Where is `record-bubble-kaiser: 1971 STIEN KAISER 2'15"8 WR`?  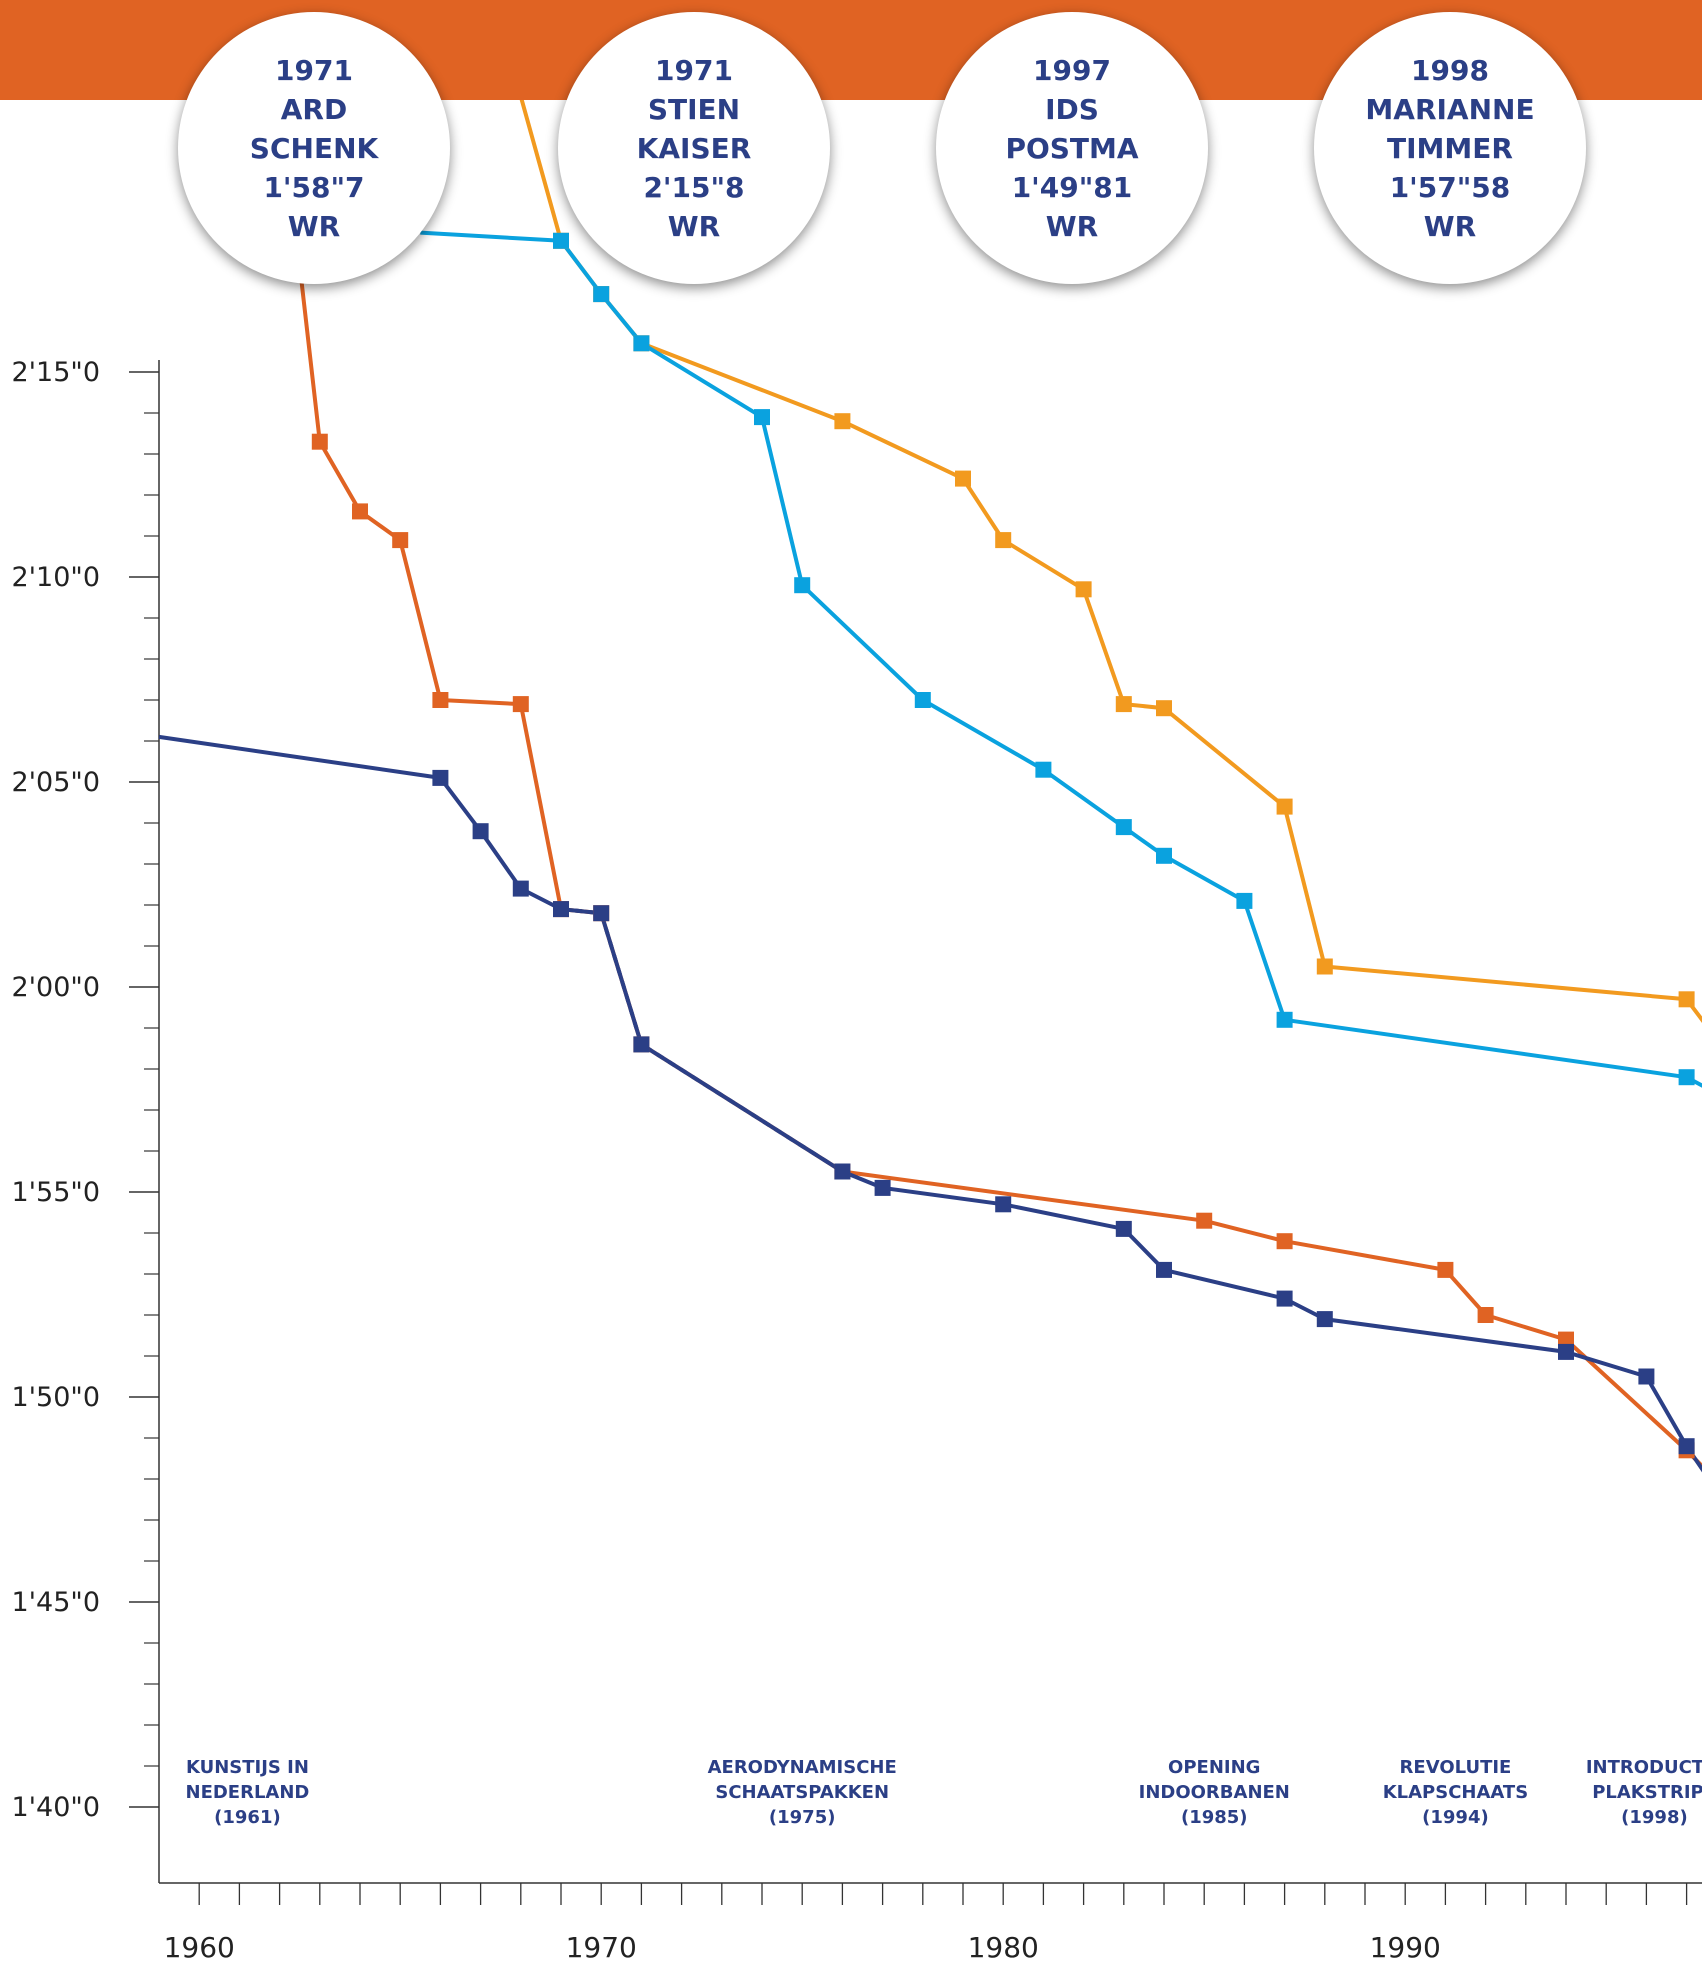 record-bubble-kaiser: 1971 STIEN KAISER 2'15"8 WR is located at coordinates (694, 148).